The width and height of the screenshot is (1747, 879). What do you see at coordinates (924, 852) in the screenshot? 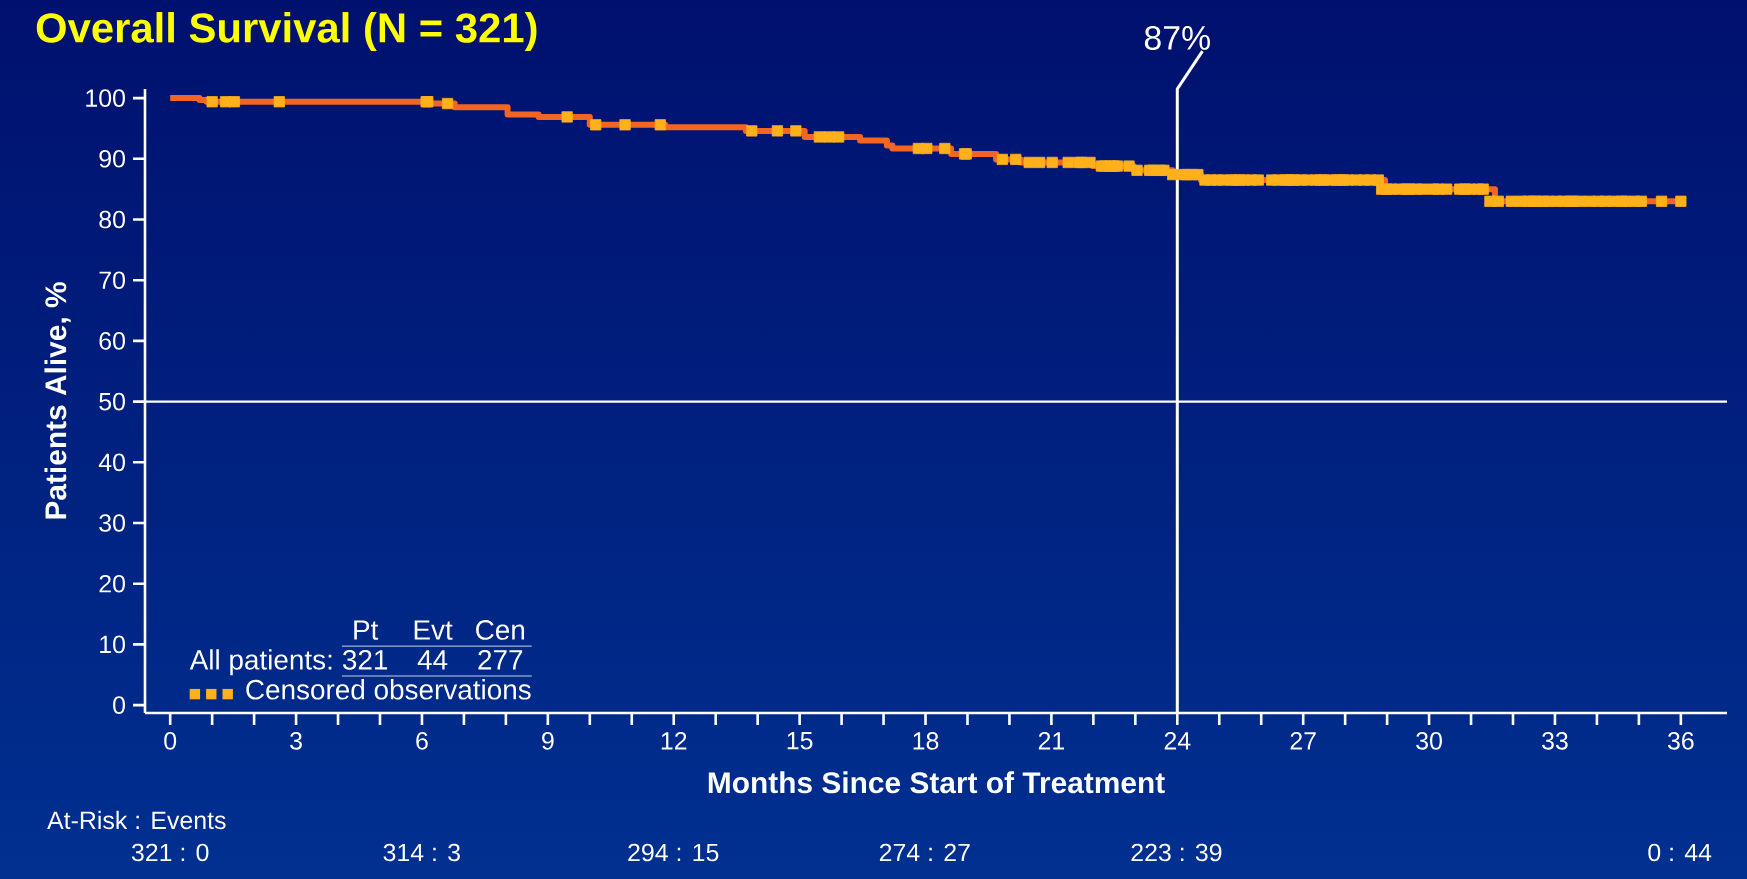
I see `text: 274 : 27` at bounding box center [924, 852].